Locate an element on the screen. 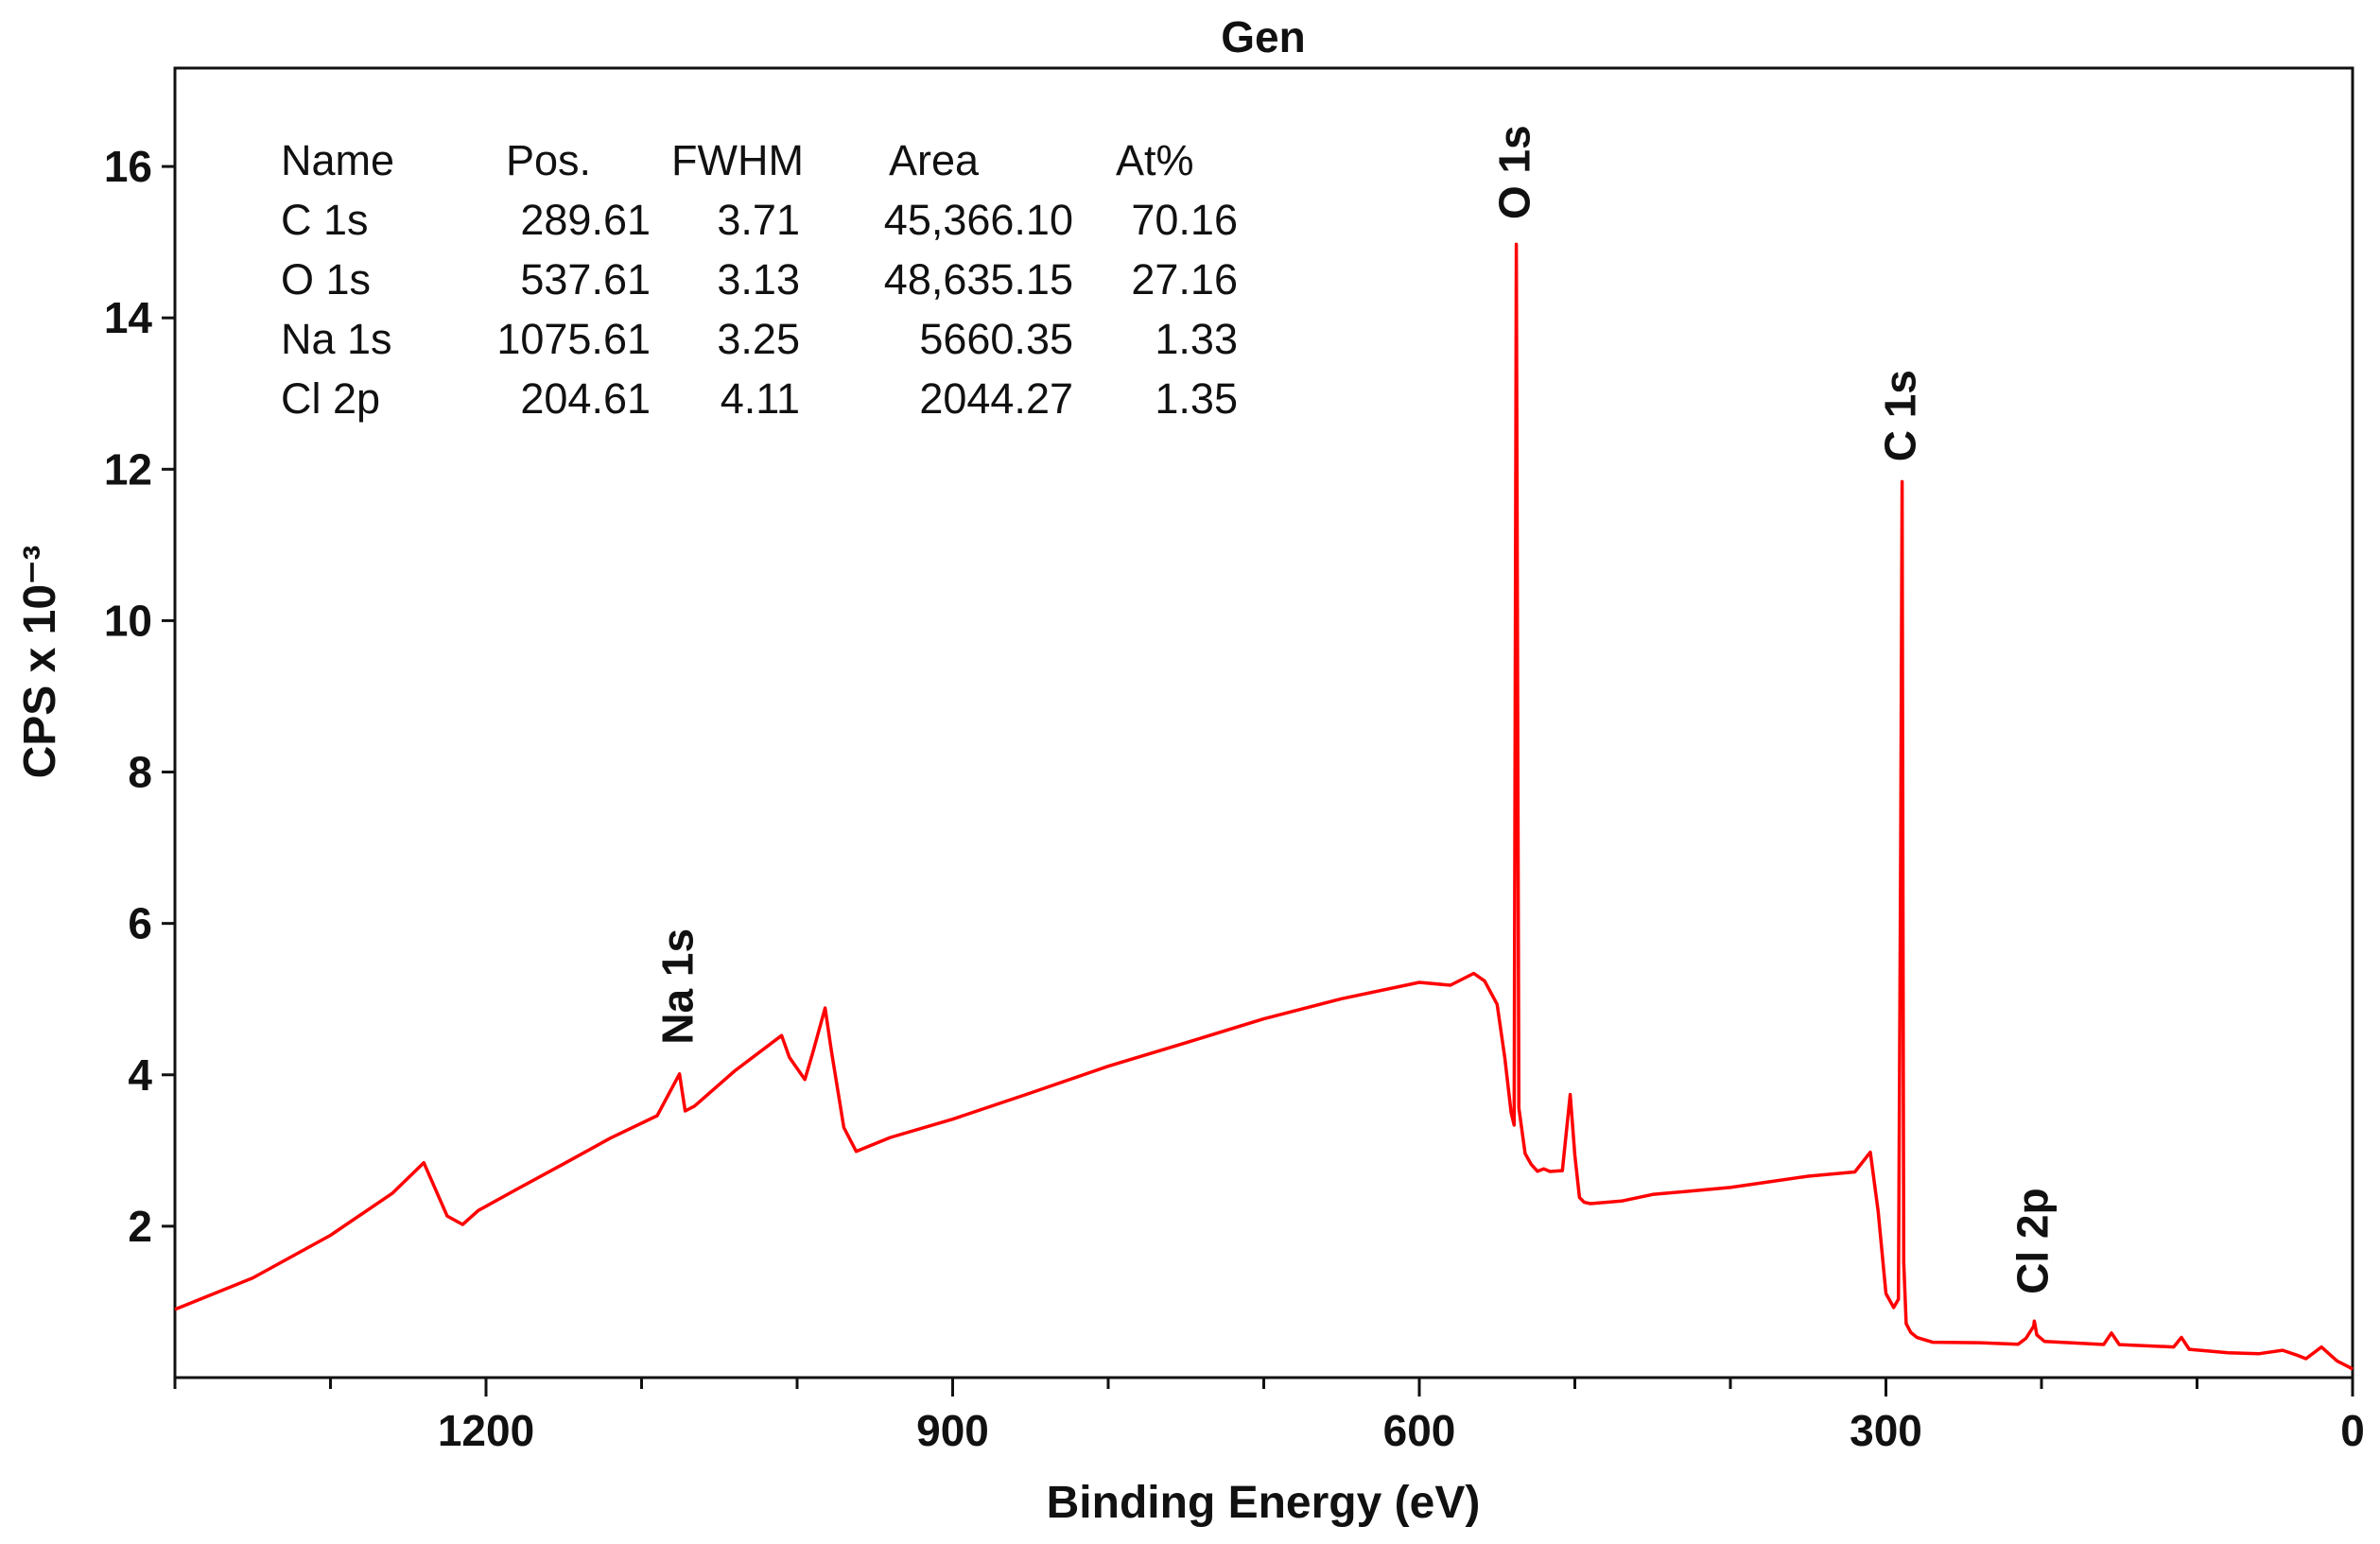 Image resolution: width=2380 pixels, height=1544 pixels. table-header-fwhm: FWHM is located at coordinates (737, 160).